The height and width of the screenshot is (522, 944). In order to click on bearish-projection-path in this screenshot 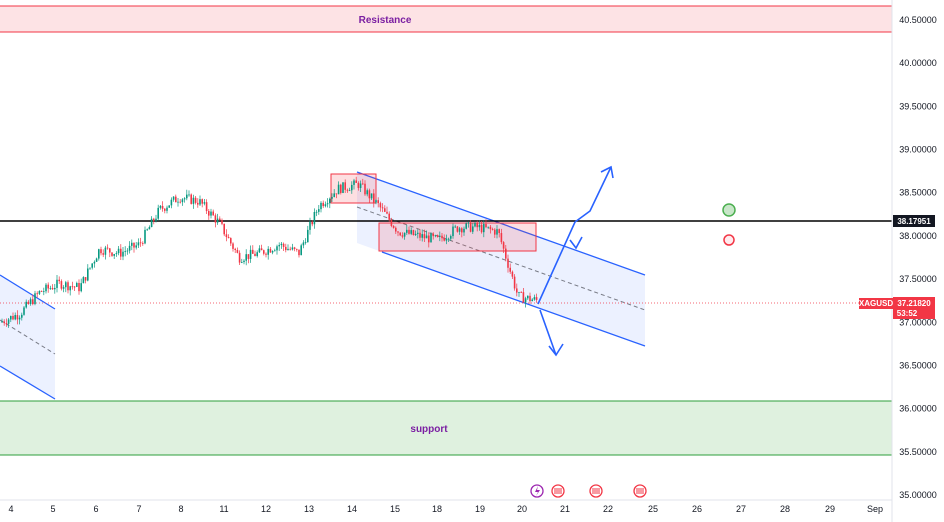, I will do `click(548, 332)`.